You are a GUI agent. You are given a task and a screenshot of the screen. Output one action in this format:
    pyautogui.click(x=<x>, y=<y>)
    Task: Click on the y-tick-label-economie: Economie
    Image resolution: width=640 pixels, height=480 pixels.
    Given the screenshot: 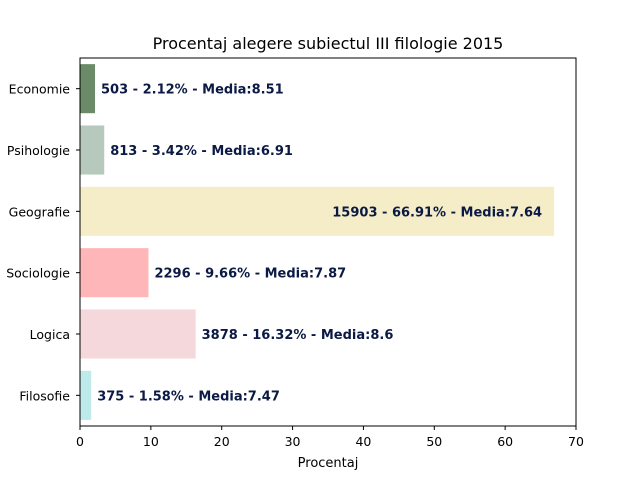 What is the action you would take?
    pyautogui.click(x=40, y=89)
    